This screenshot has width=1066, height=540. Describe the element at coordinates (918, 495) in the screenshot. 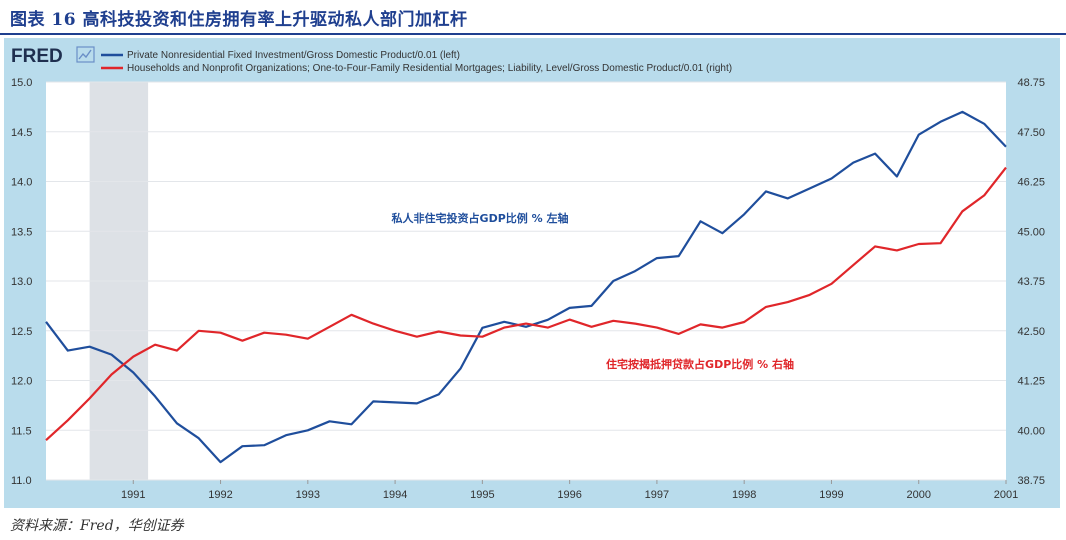

I see `x-axis-tick-label: 2000` at that location.